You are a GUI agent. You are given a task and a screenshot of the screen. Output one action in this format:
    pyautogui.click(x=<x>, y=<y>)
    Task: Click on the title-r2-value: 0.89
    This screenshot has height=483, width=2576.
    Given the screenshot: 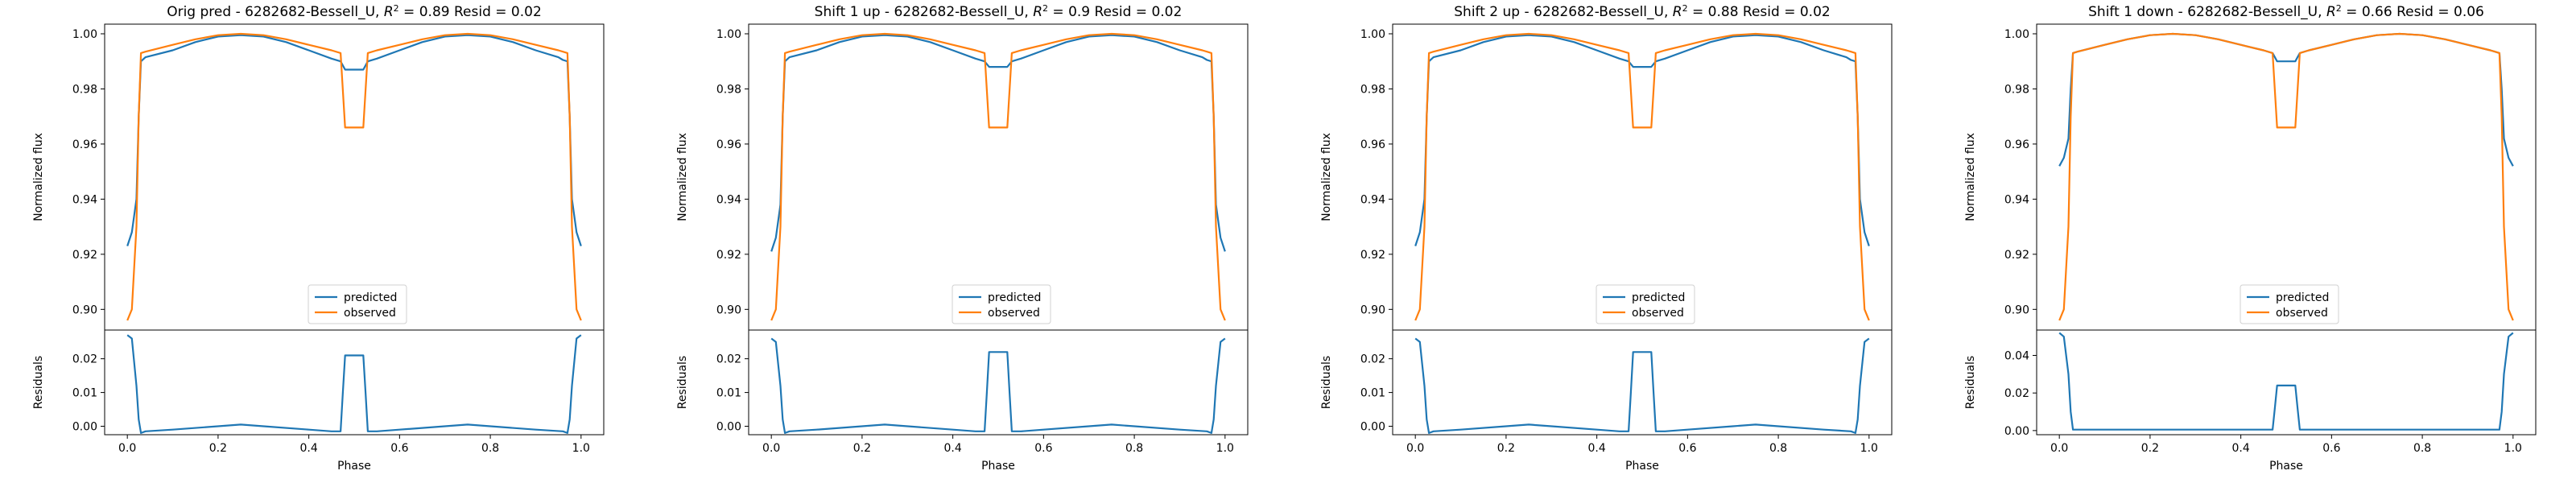 What is the action you would take?
    pyautogui.click(x=434, y=12)
    